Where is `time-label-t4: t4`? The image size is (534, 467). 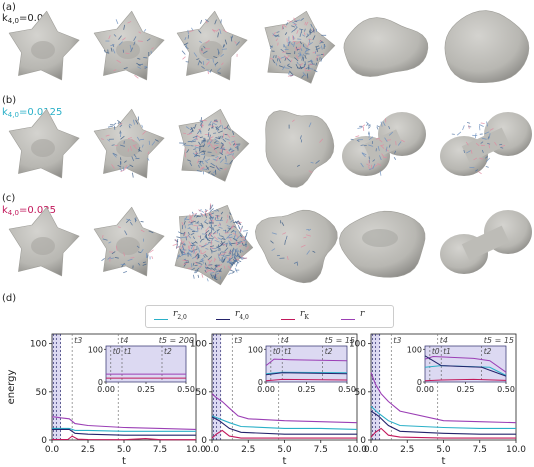 time-label-t4: t4 is located at coordinates (285, 340).